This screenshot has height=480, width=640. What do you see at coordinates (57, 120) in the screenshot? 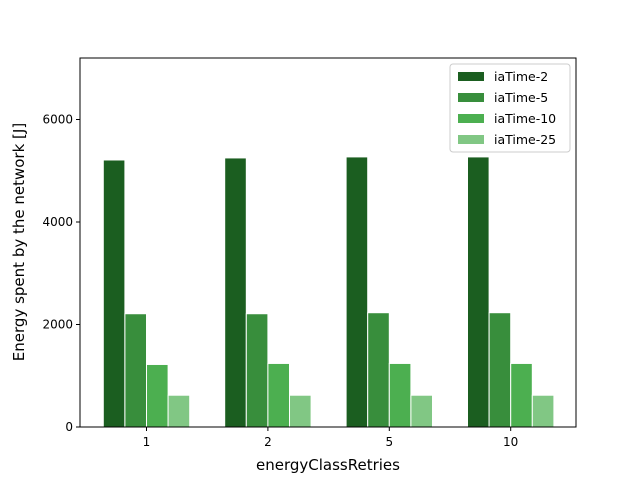
I see `y-tick-label: 6000` at bounding box center [57, 120].